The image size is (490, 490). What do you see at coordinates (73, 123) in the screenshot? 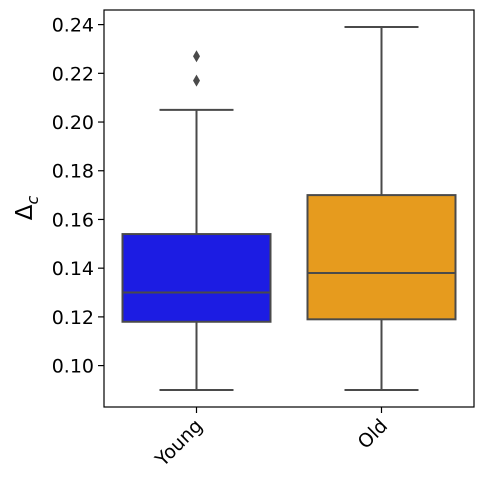
I see `y-tick-label: 0.20` at bounding box center [73, 123].